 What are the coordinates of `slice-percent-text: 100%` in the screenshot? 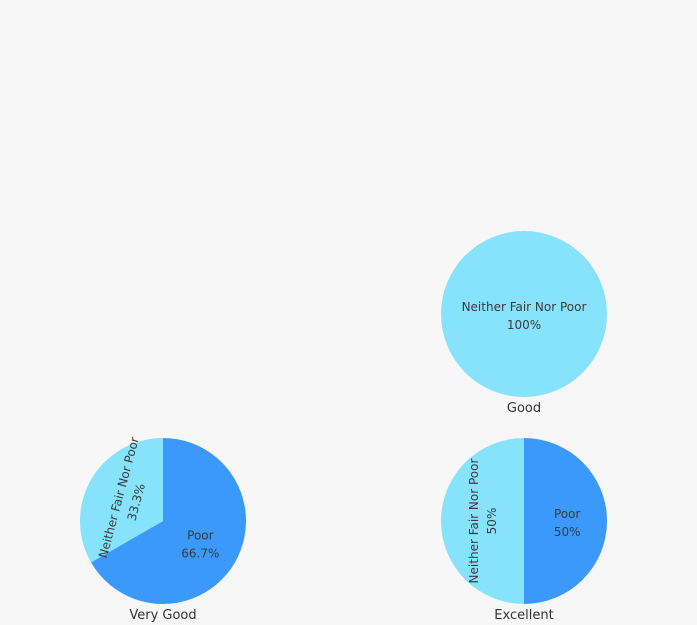 It's located at (524, 325).